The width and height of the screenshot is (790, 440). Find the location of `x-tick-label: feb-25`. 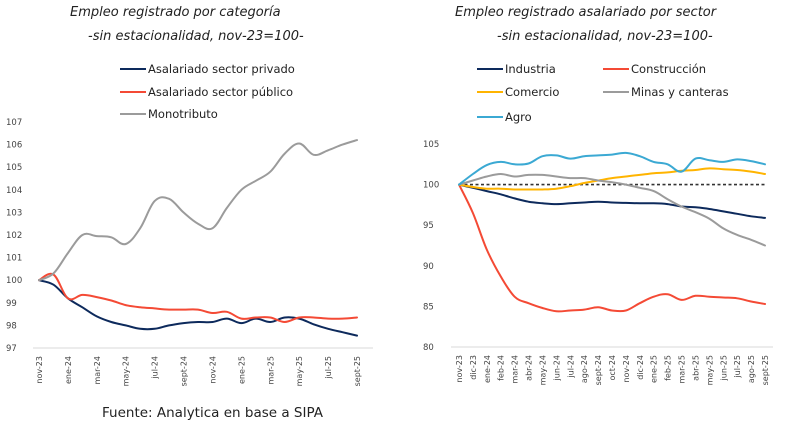

x-tick-label: feb-25 is located at coordinates (668, 368).